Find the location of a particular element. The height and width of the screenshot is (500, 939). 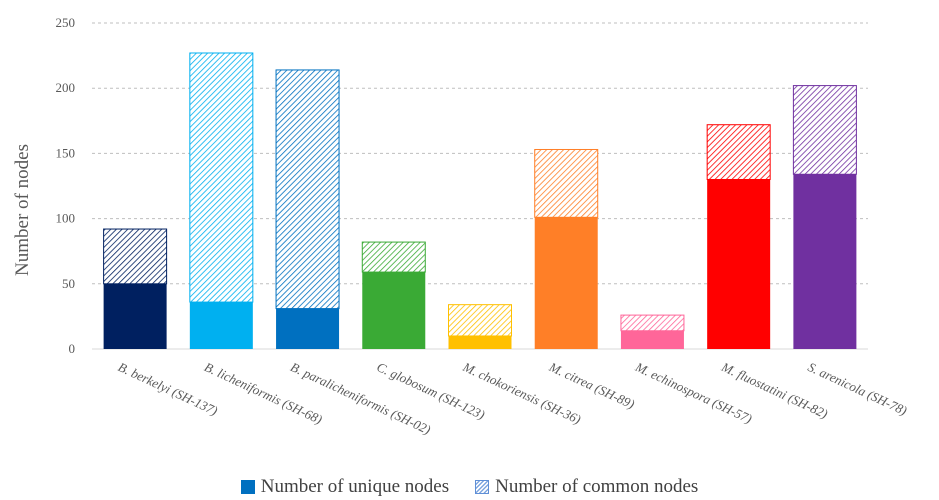

legend-label-common: Number of common nodes is located at coordinates (596, 487).